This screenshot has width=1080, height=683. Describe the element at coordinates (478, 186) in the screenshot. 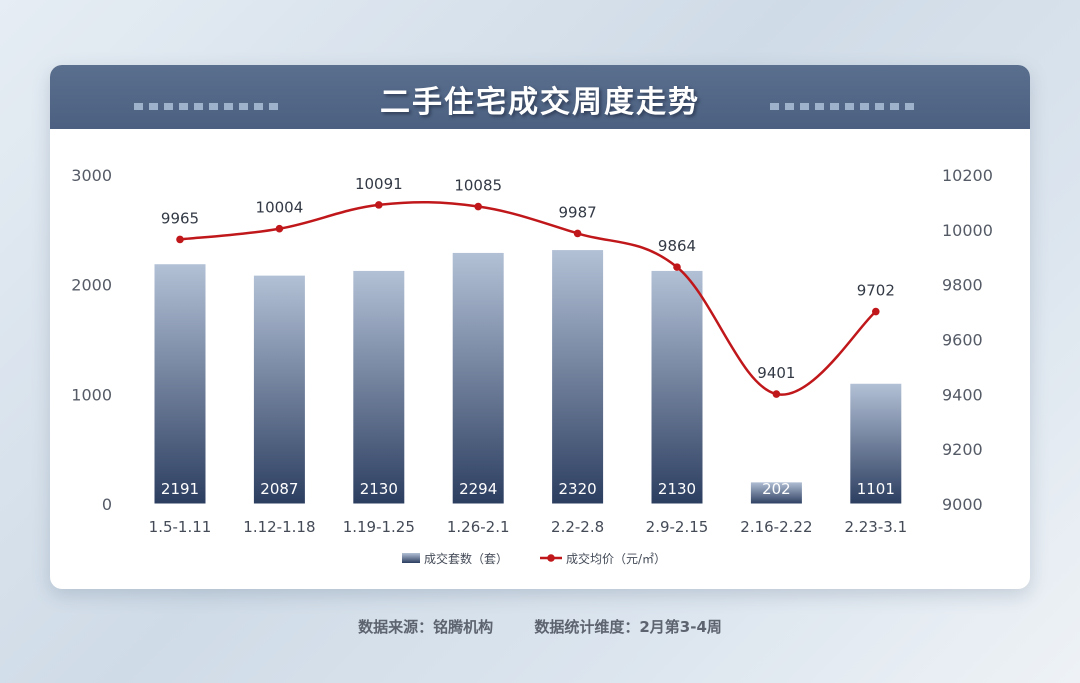

I see `price-value-label: 10085` at that location.